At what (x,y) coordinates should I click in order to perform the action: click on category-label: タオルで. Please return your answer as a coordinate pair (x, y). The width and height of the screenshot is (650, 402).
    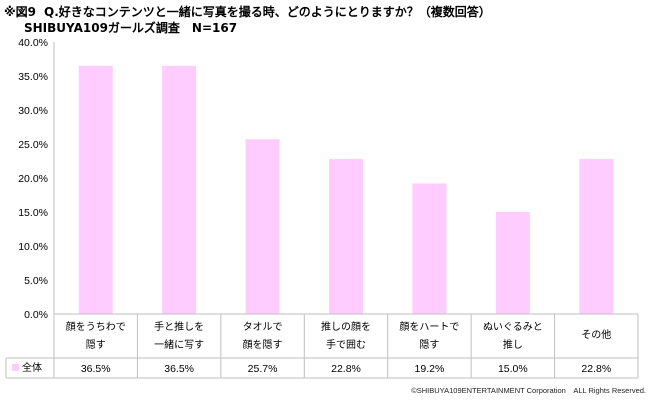
    Looking at the image, I should click on (263, 327).